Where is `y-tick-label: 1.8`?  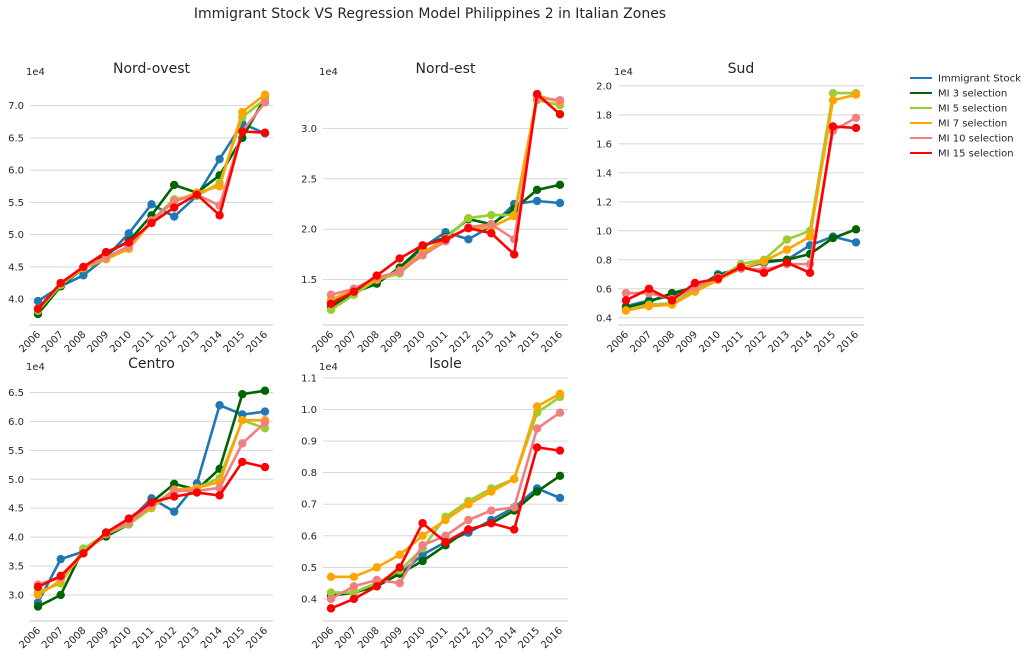 y-tick-label: 1.8 is located at coordinates (604, 115).